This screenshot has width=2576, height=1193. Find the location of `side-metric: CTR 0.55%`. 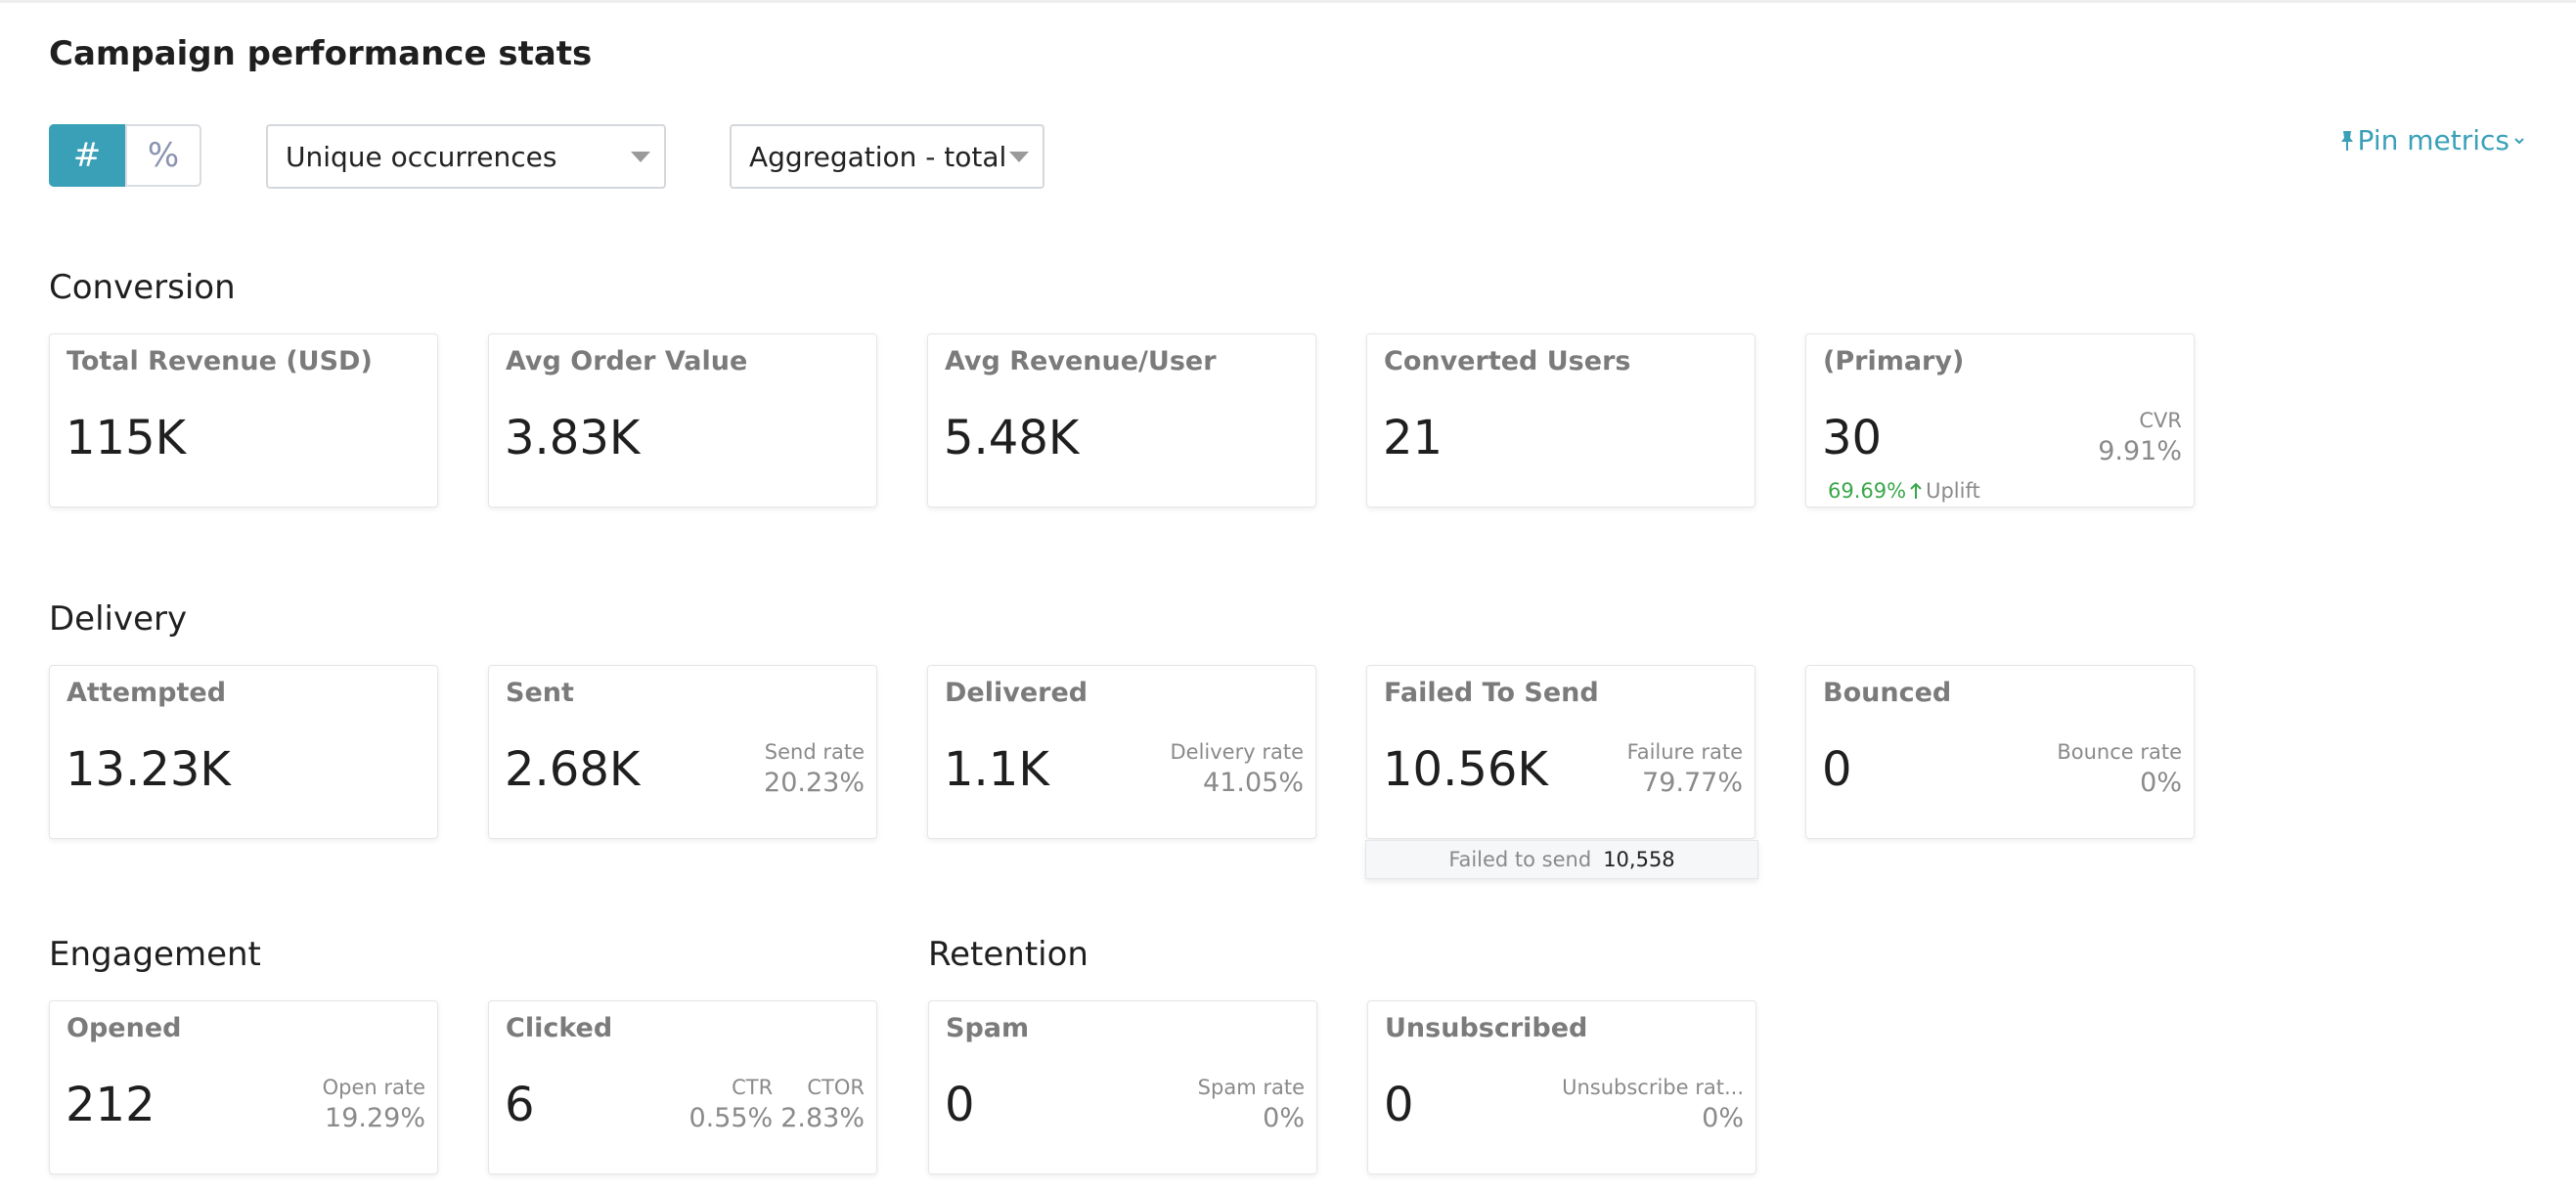

side-metric: CTR 0.55% is located at coordinates (730, 1104).